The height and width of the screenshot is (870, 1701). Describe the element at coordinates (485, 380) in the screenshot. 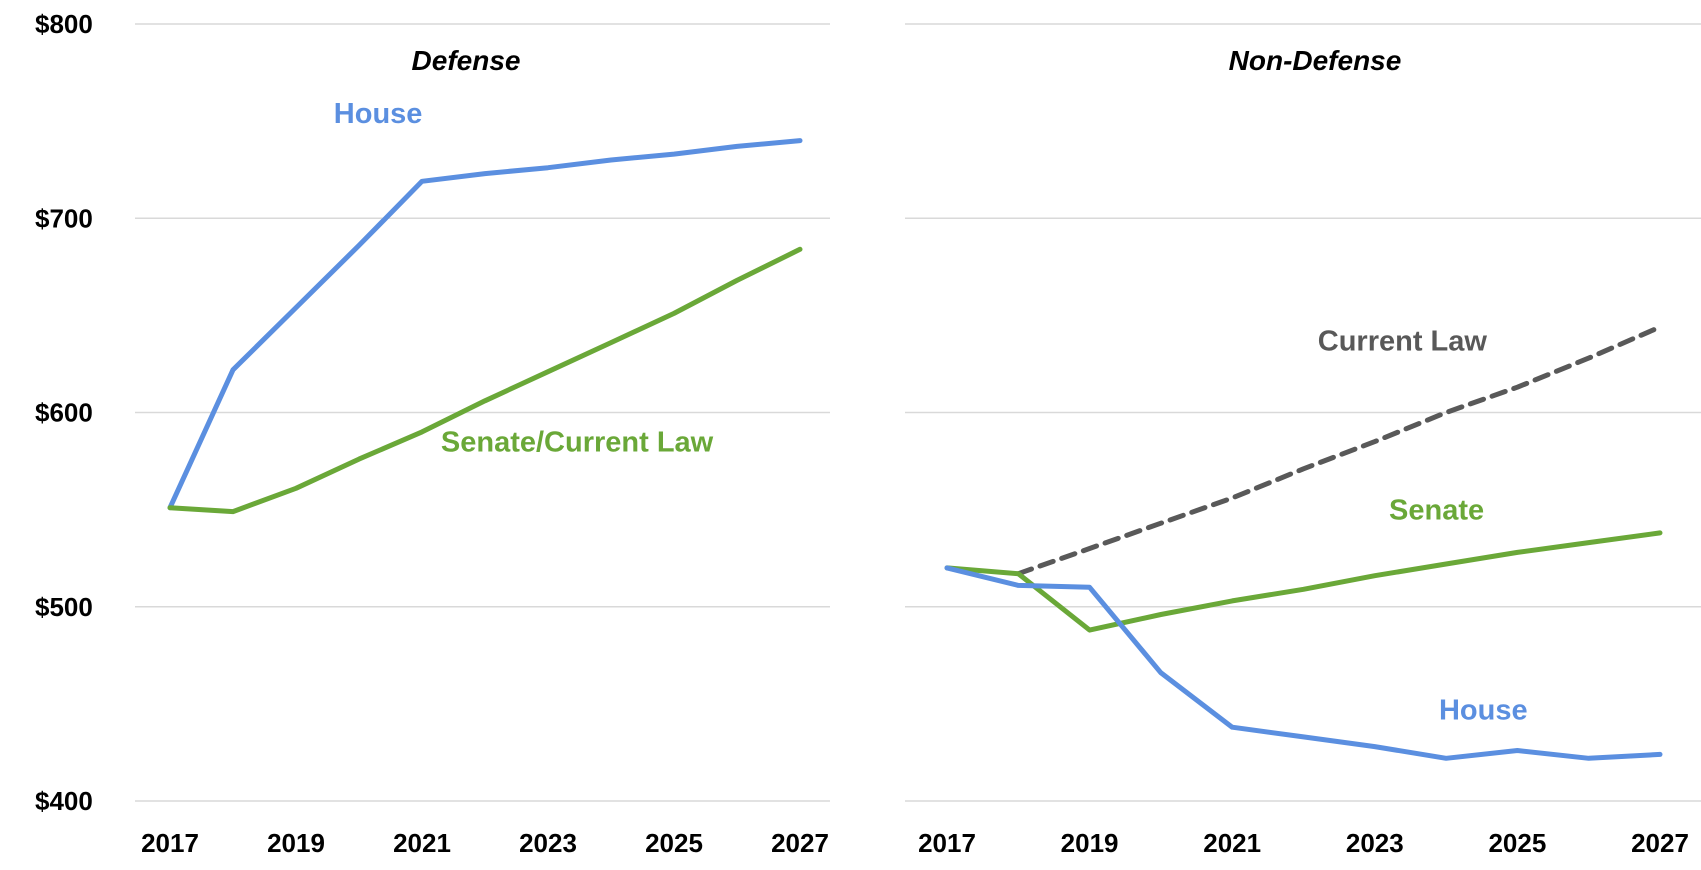

I see `series-line-senate-current-law` at that location.